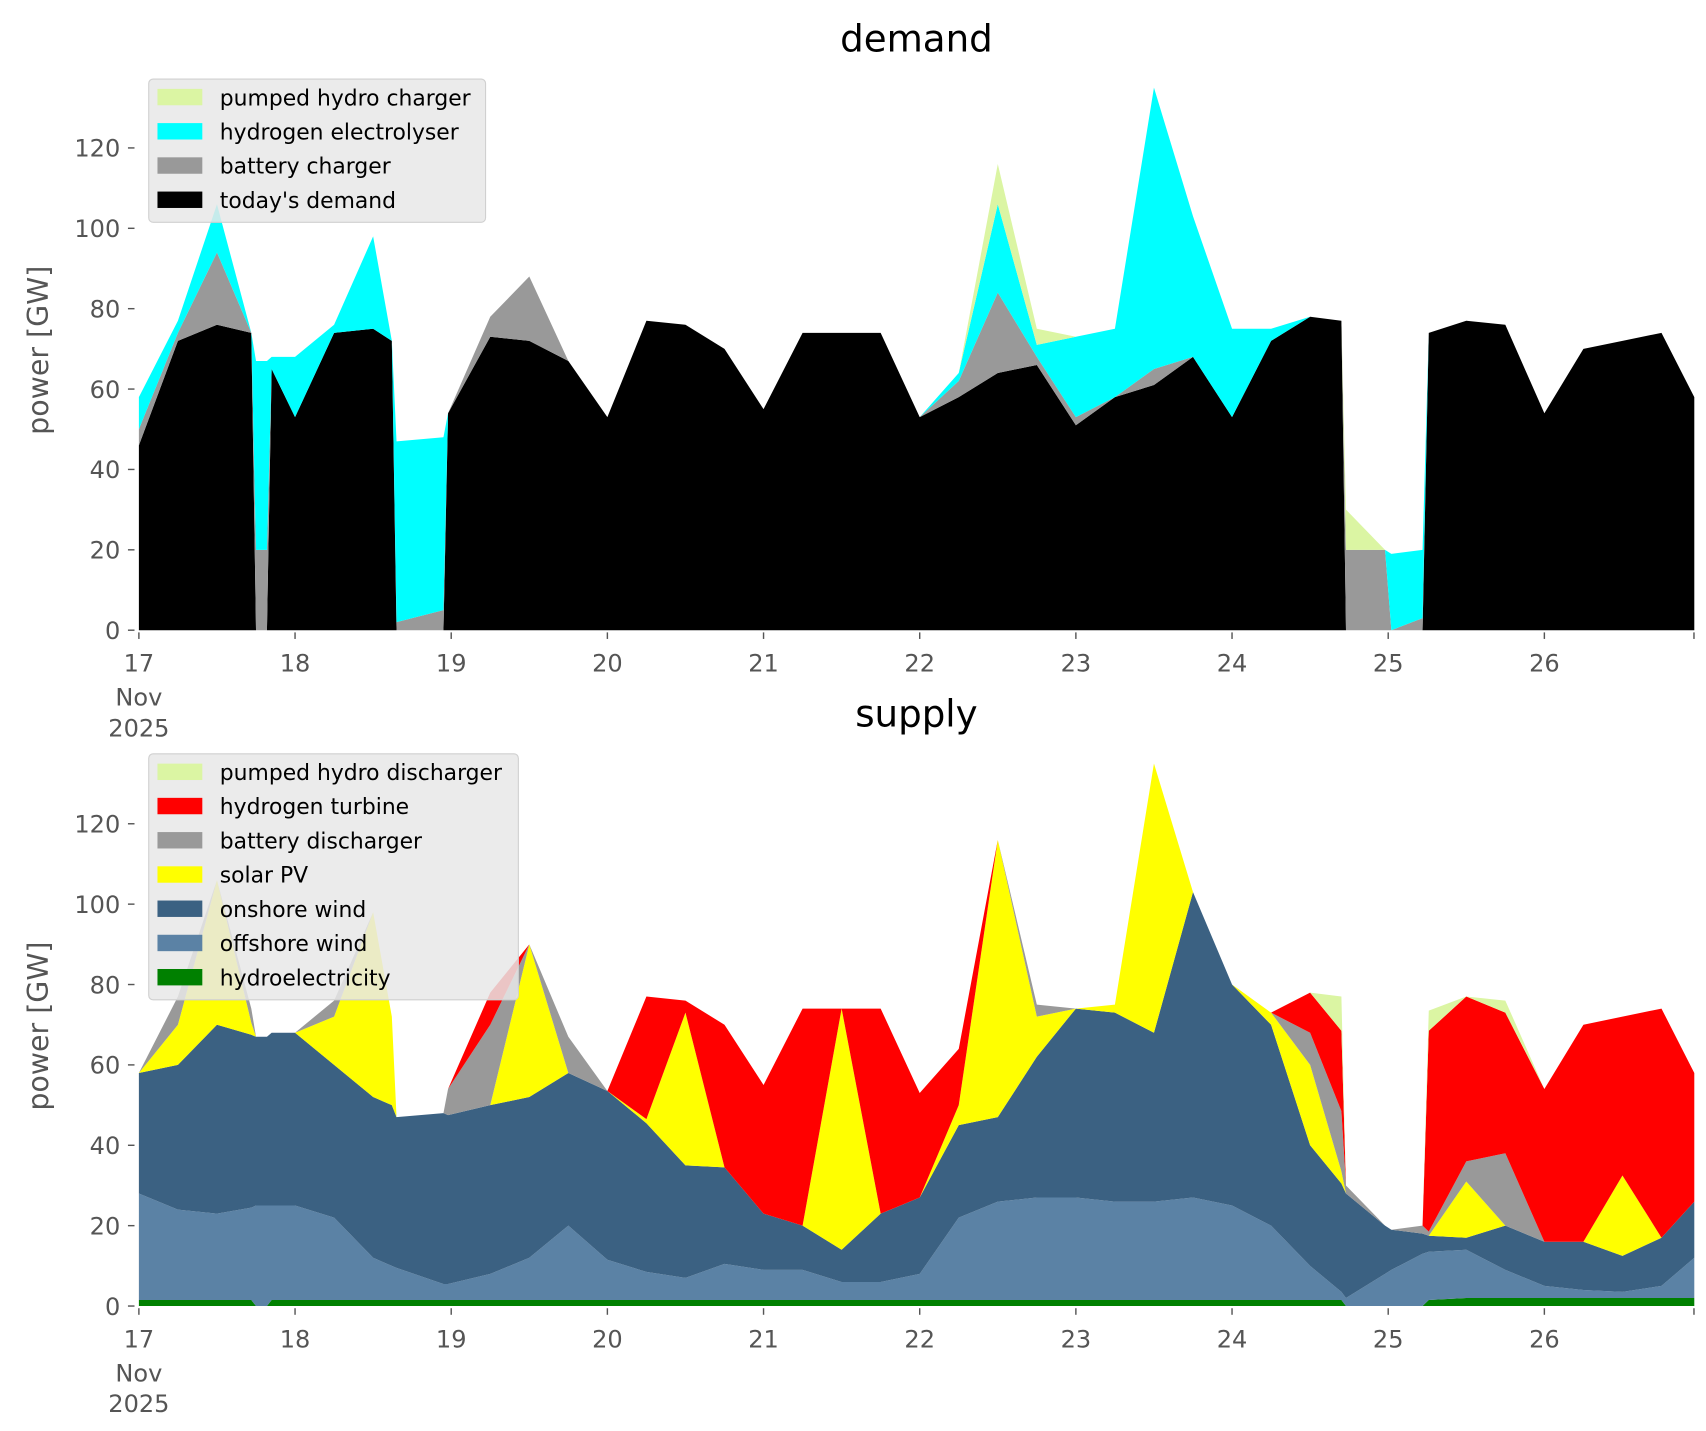 The width and height of the screenshot is (1706, 1431). I want to click on legend-item: onshore wind, so click(261, 910).